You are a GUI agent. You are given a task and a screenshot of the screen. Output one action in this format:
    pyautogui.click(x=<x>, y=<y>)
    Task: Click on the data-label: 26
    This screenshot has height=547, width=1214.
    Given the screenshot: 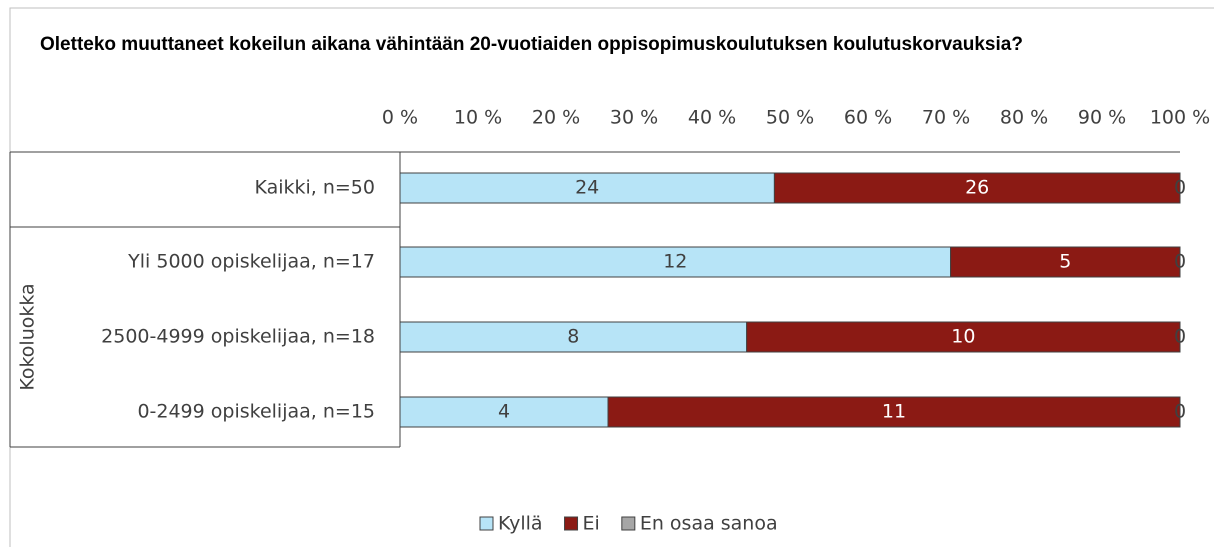 What is the action you would take?
    pyautogui.click(x=977, y=188)
    